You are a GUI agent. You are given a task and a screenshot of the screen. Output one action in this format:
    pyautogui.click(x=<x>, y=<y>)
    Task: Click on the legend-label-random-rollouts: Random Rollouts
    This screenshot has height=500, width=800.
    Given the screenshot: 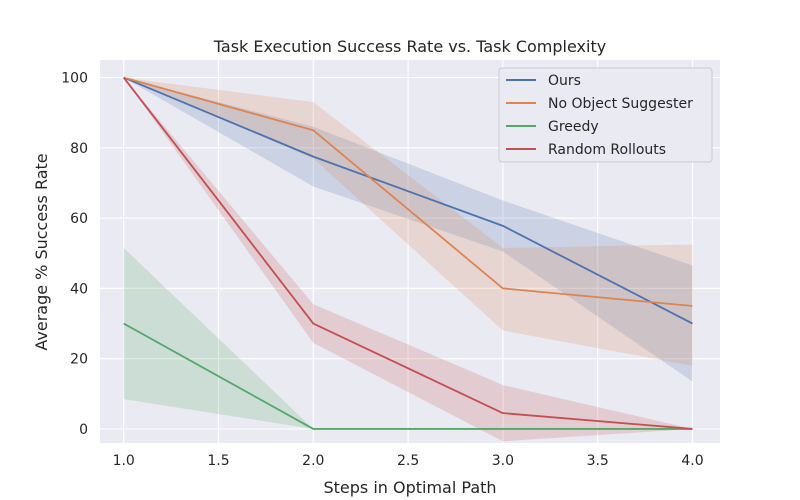 What is the action you would take?
    pyautogui.click(x=607, y=150)
    